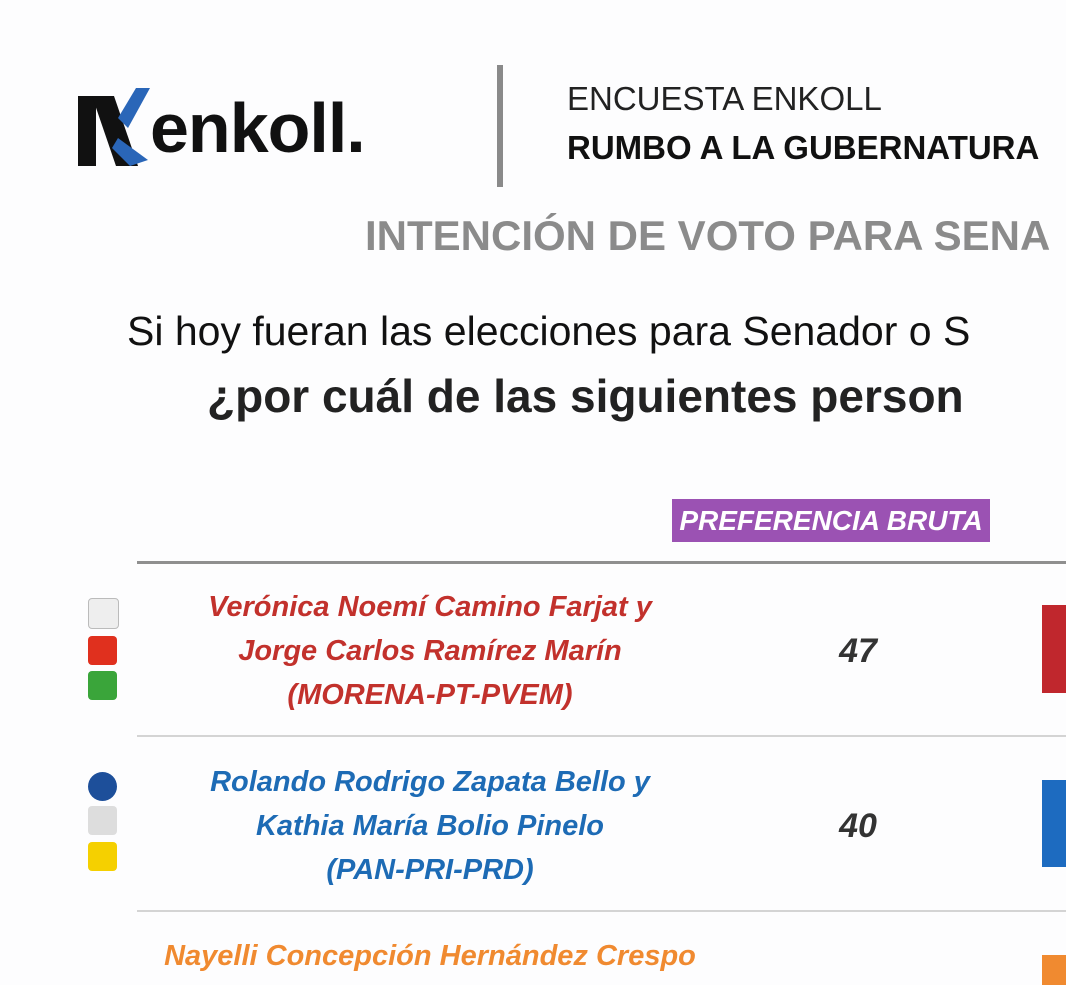  Describe the element at coordinates (430, 695) in the screenshot. I see `candidate-name: (MORENA-PT-PVEM)` at that location.